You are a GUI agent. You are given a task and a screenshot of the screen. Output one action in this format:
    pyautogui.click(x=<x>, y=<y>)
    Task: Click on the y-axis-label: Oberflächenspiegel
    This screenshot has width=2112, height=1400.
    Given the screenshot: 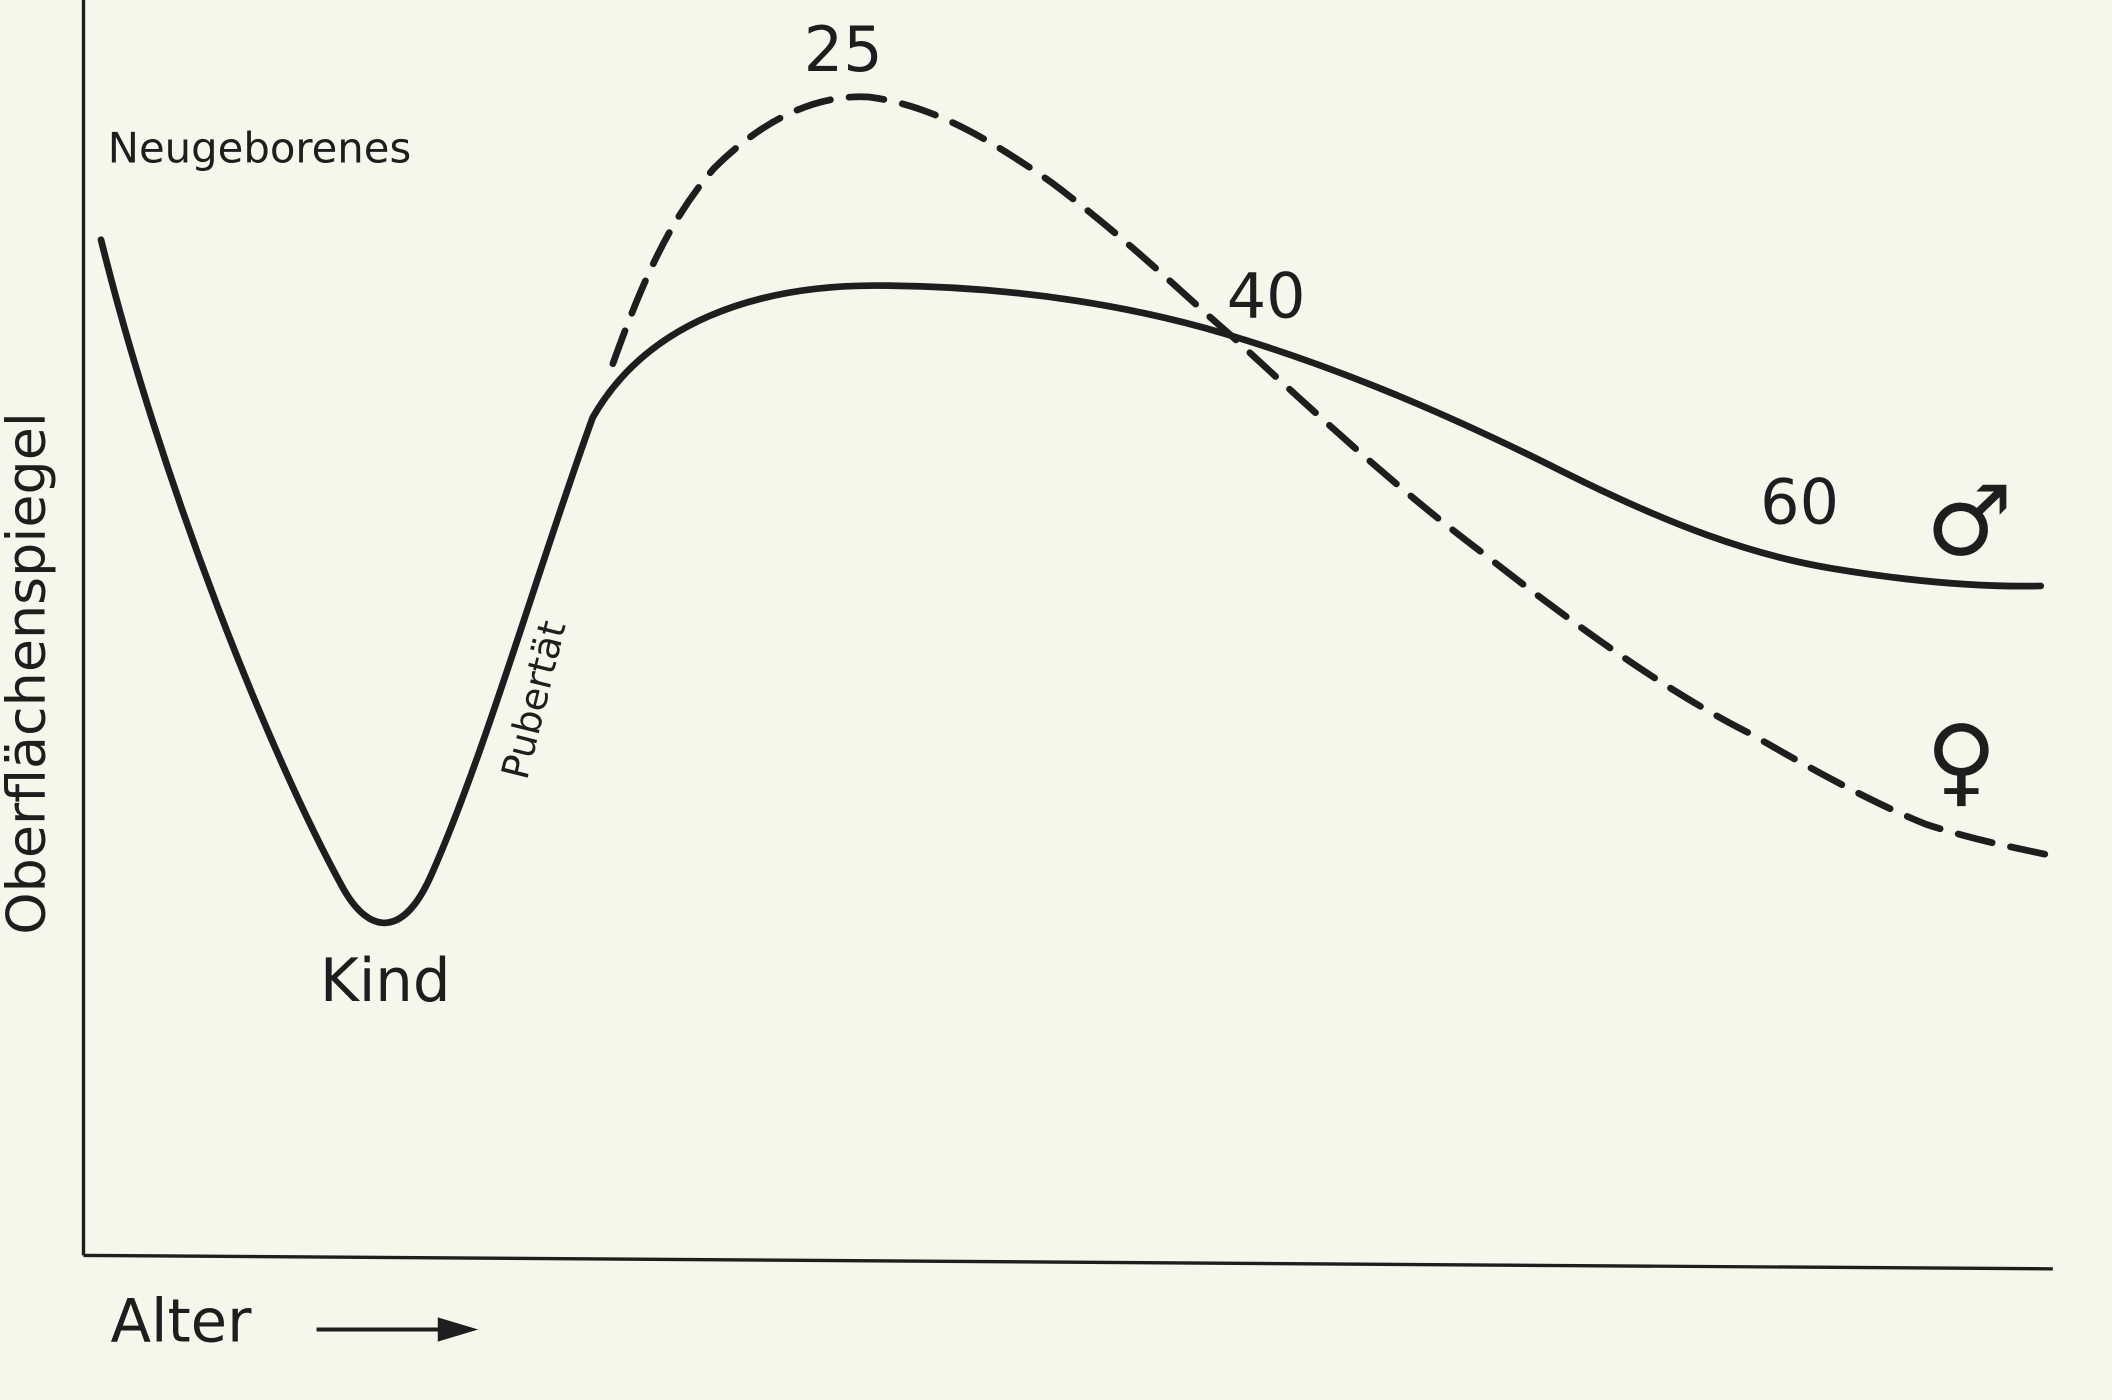 What is the action you would take?
    pyautogui.click(x=28, y=673)
    